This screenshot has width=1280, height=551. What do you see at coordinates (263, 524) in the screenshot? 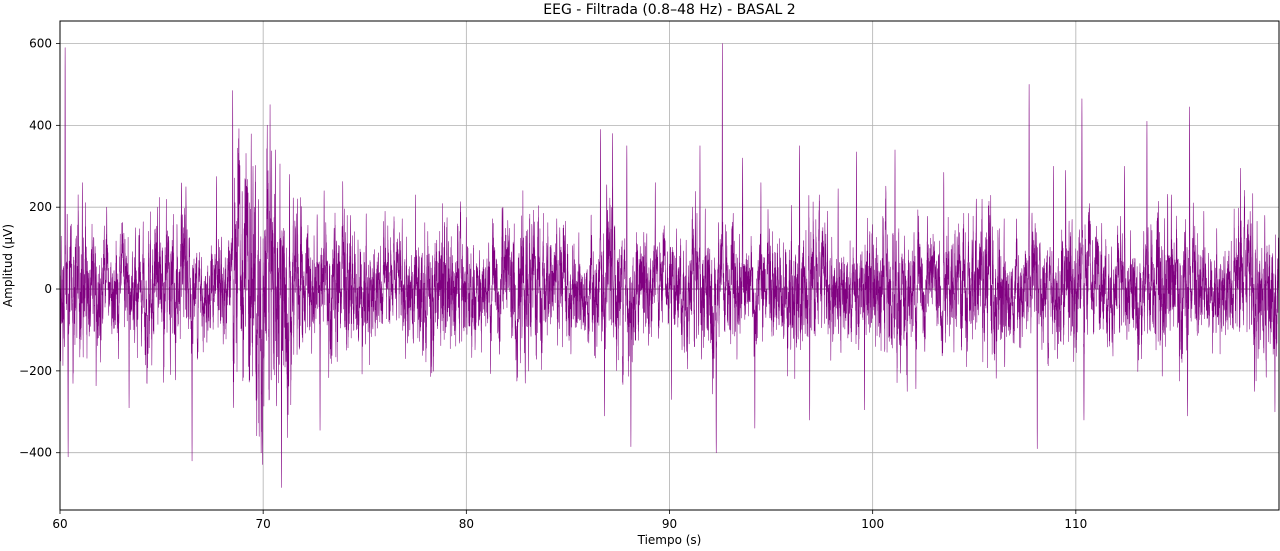
I see `x-tick-label: 70` at bounding box center [263, 524].